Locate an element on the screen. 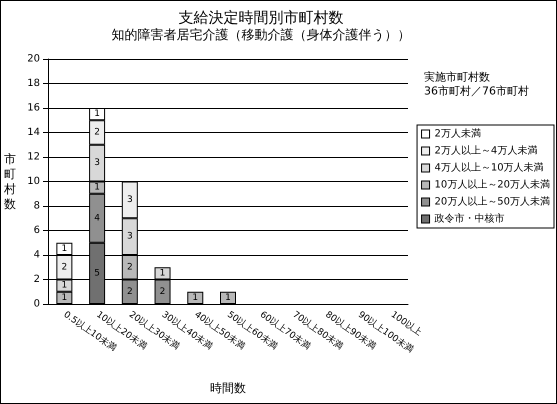 The width and height of the screenshot is (557, 404). legend-label: 2万人以上～4万人未満 is located at coordinates (486, 150).